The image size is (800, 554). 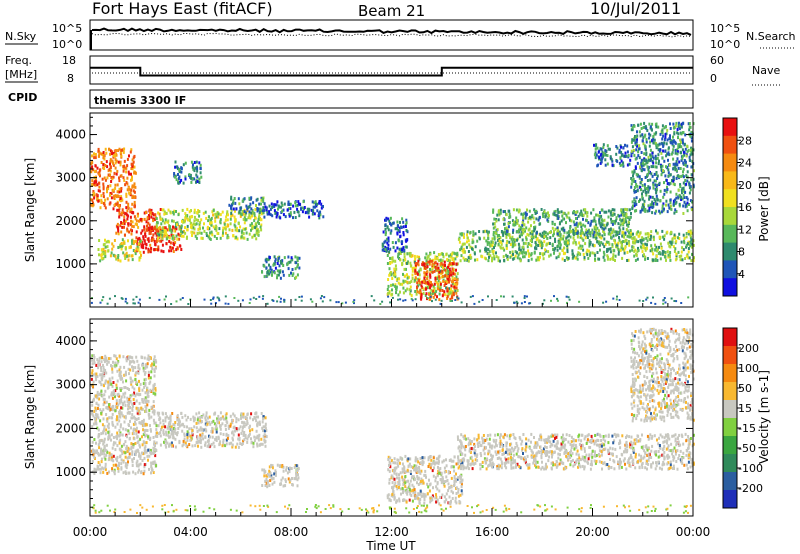 What do you see at coordinates (70, 135) in the screenshot?
I see `y-tick-label: 4000` at bounding box center [70, 135].